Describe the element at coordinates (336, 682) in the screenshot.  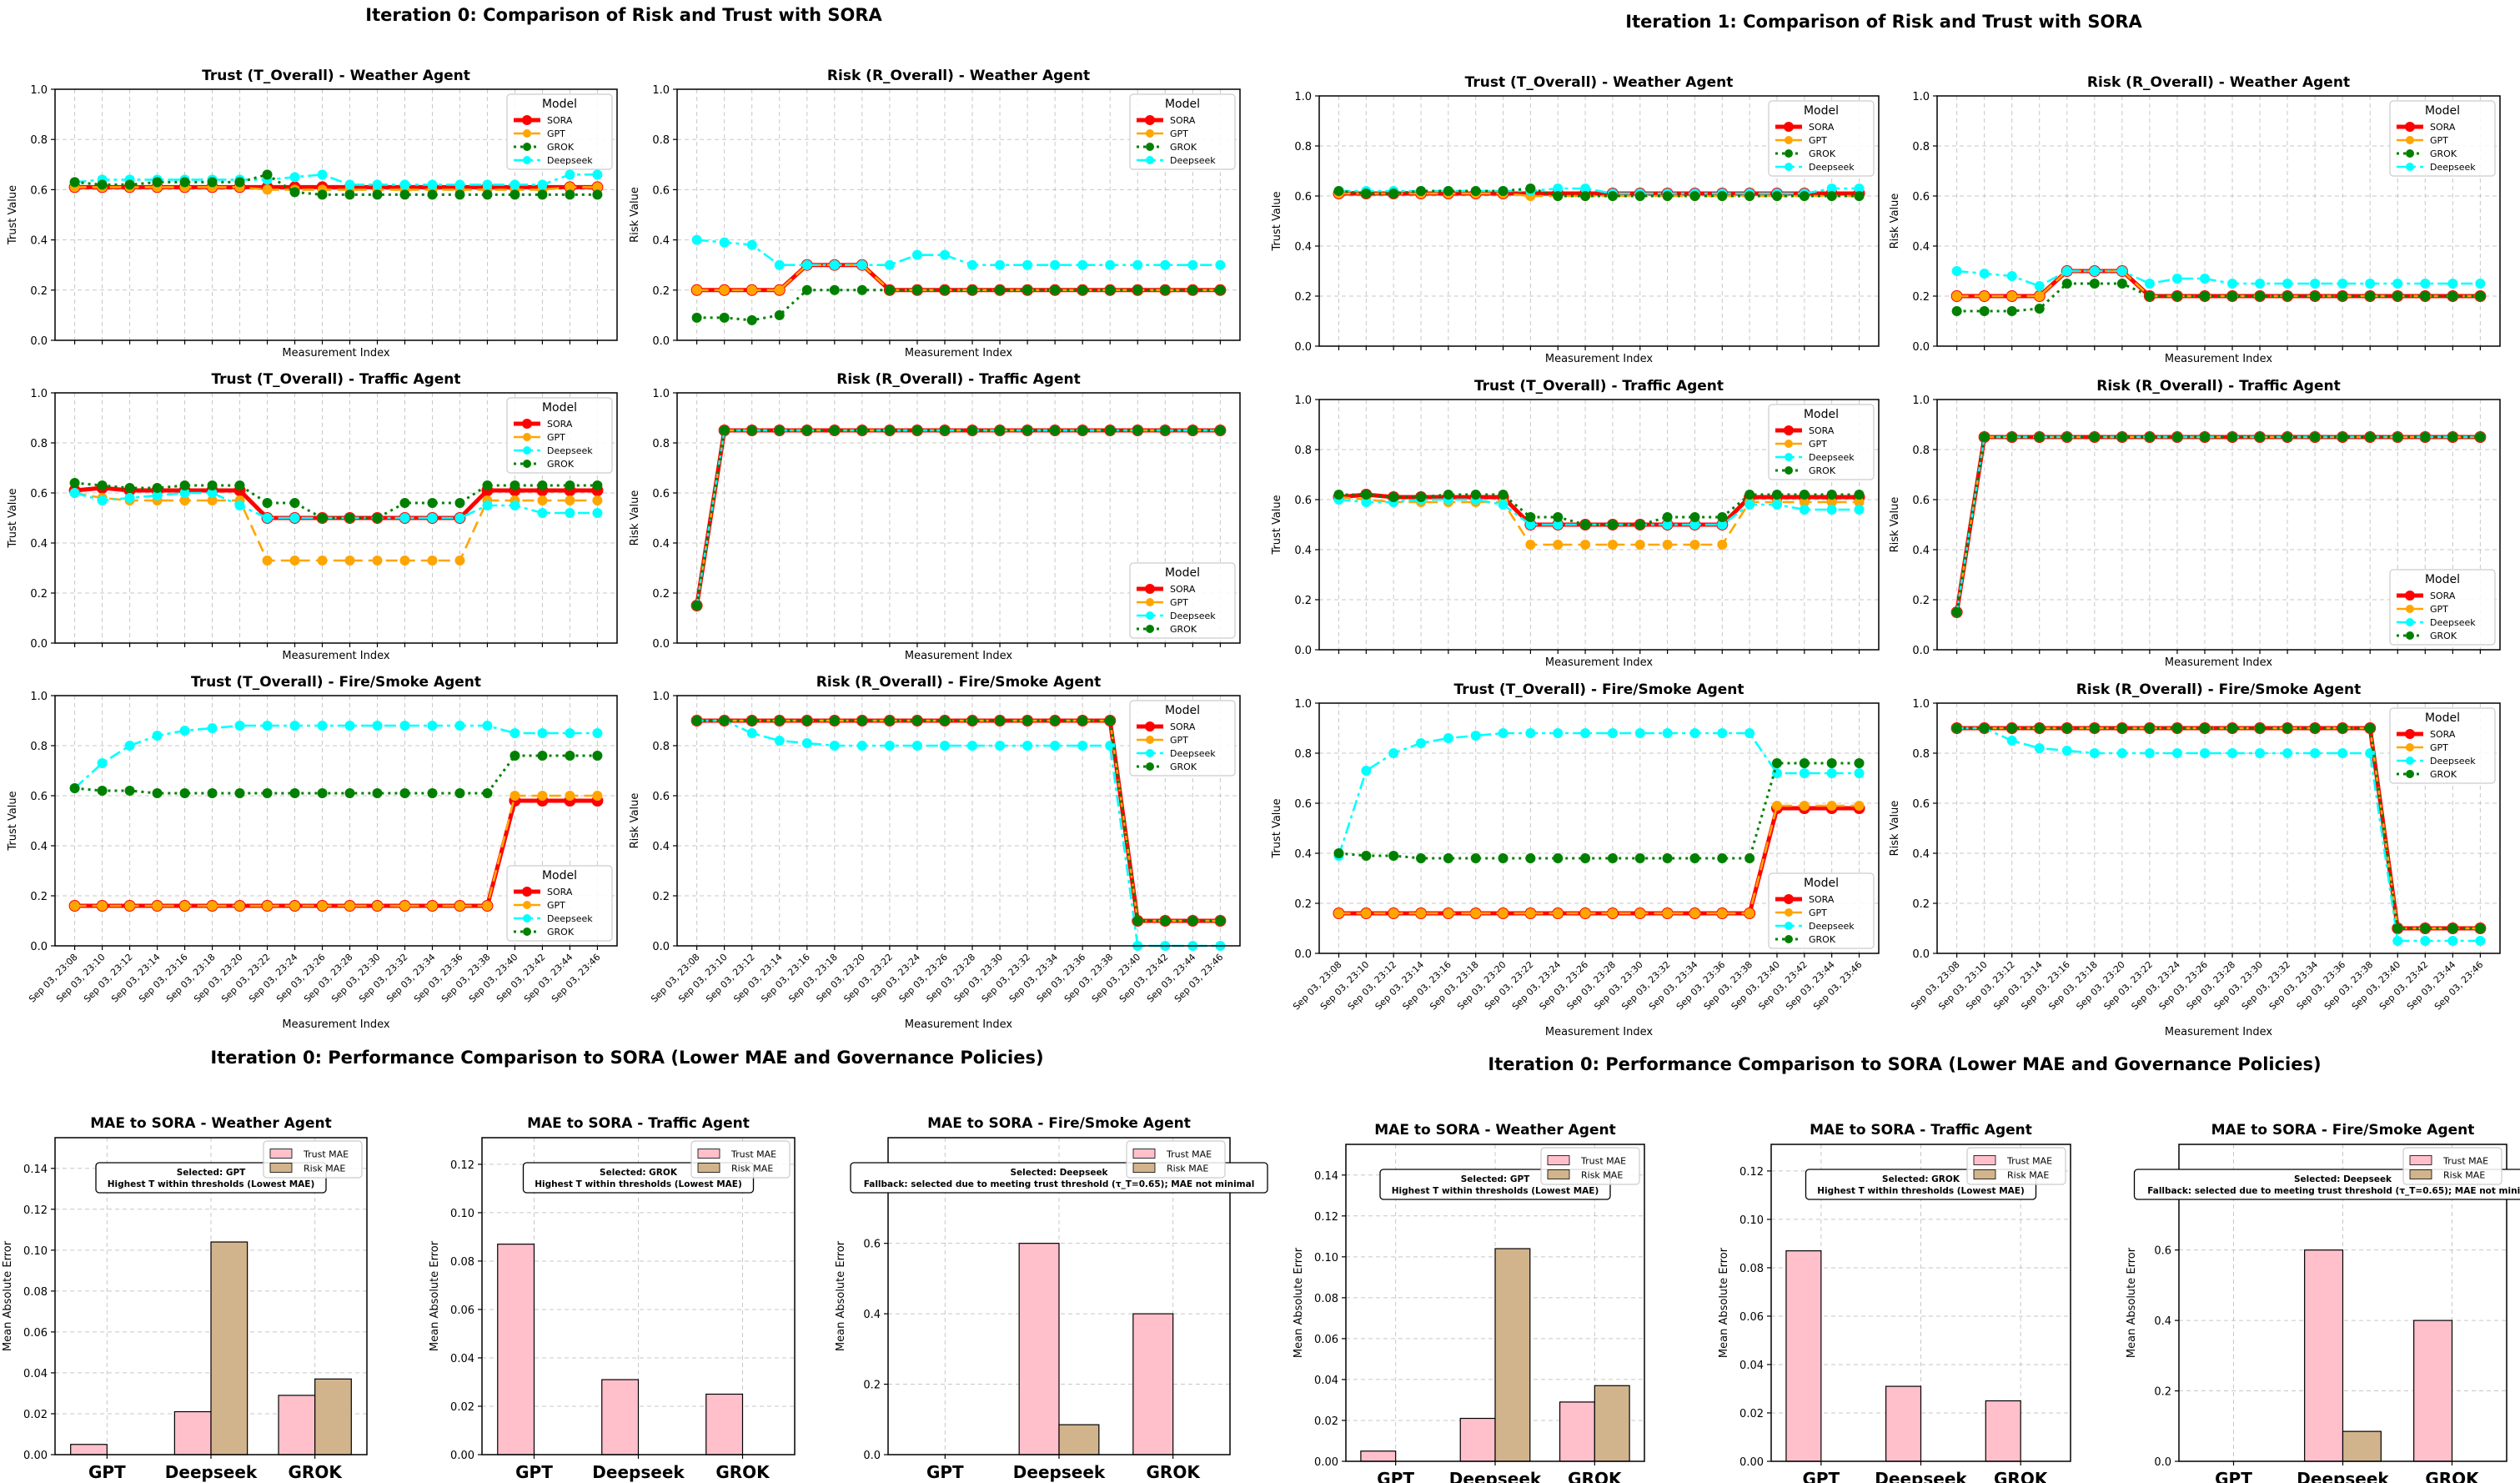
I see `chart-title: Trust (T_Overall) - Fire/Smoke Agent` at that location.